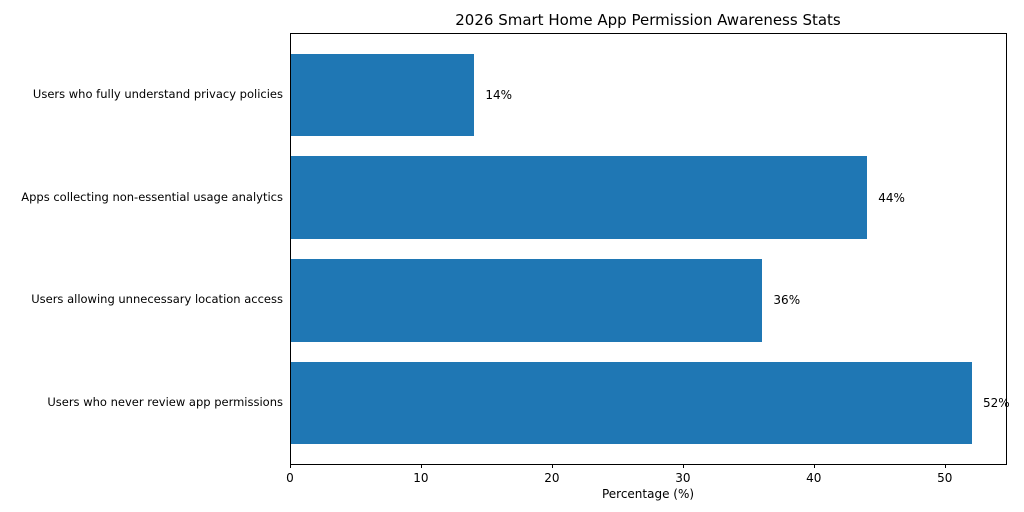 The image size is (1024, 512). What do you see at coordinates (165, 402) in the screenshot?
I see `y-axis-label: Users who never review app permissions` at bounding box center [165, 402].